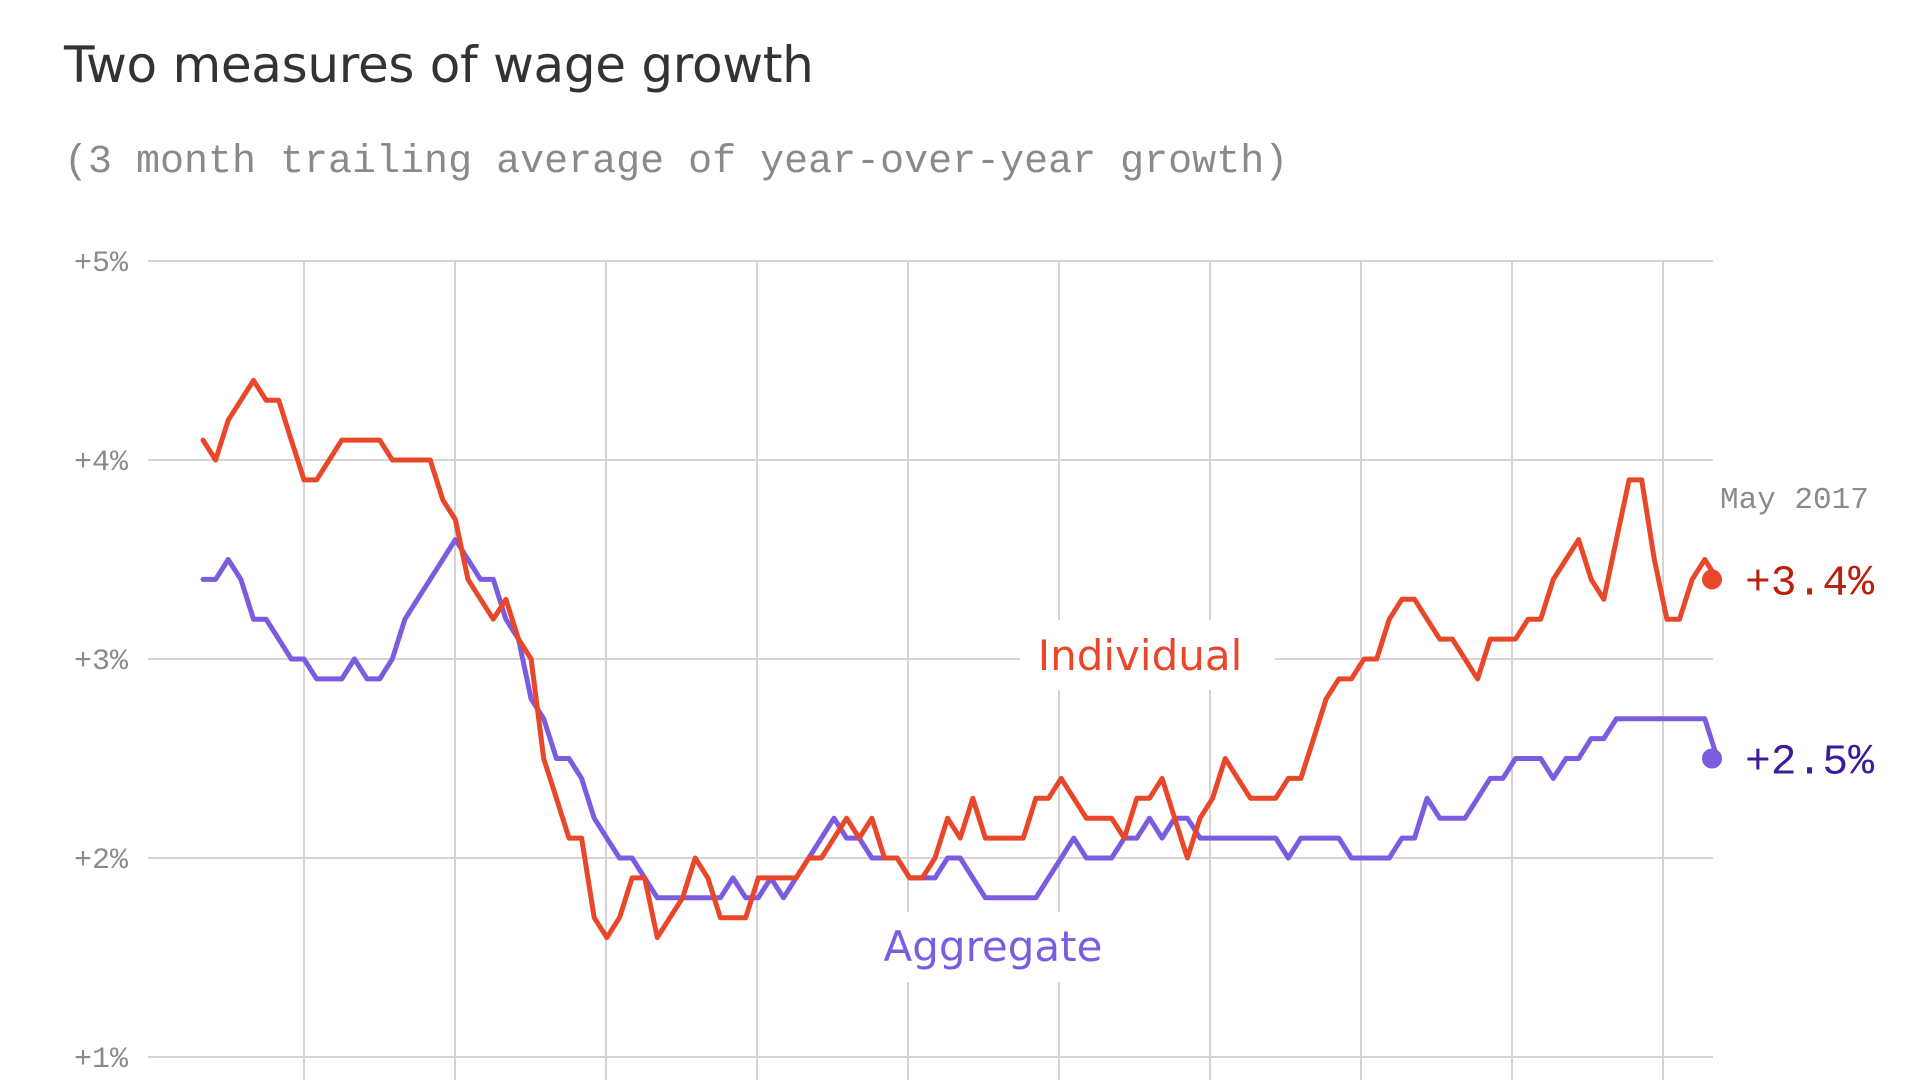 The width and height of the screenshot is (1920, 1080). I want to click on endpoint-dot-aggregate, so click(1712, 758).